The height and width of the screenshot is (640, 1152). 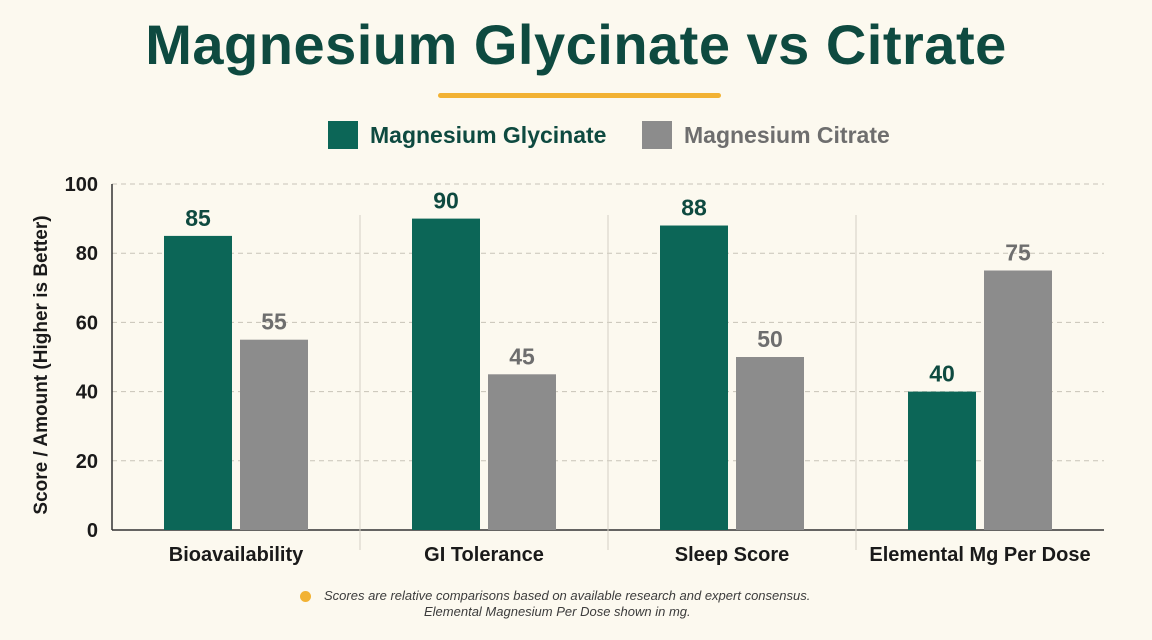 What do you see at coordinates (1018, 253) in the screenshot?
I see `data-label: 75` at bounding box center [1018, 253].